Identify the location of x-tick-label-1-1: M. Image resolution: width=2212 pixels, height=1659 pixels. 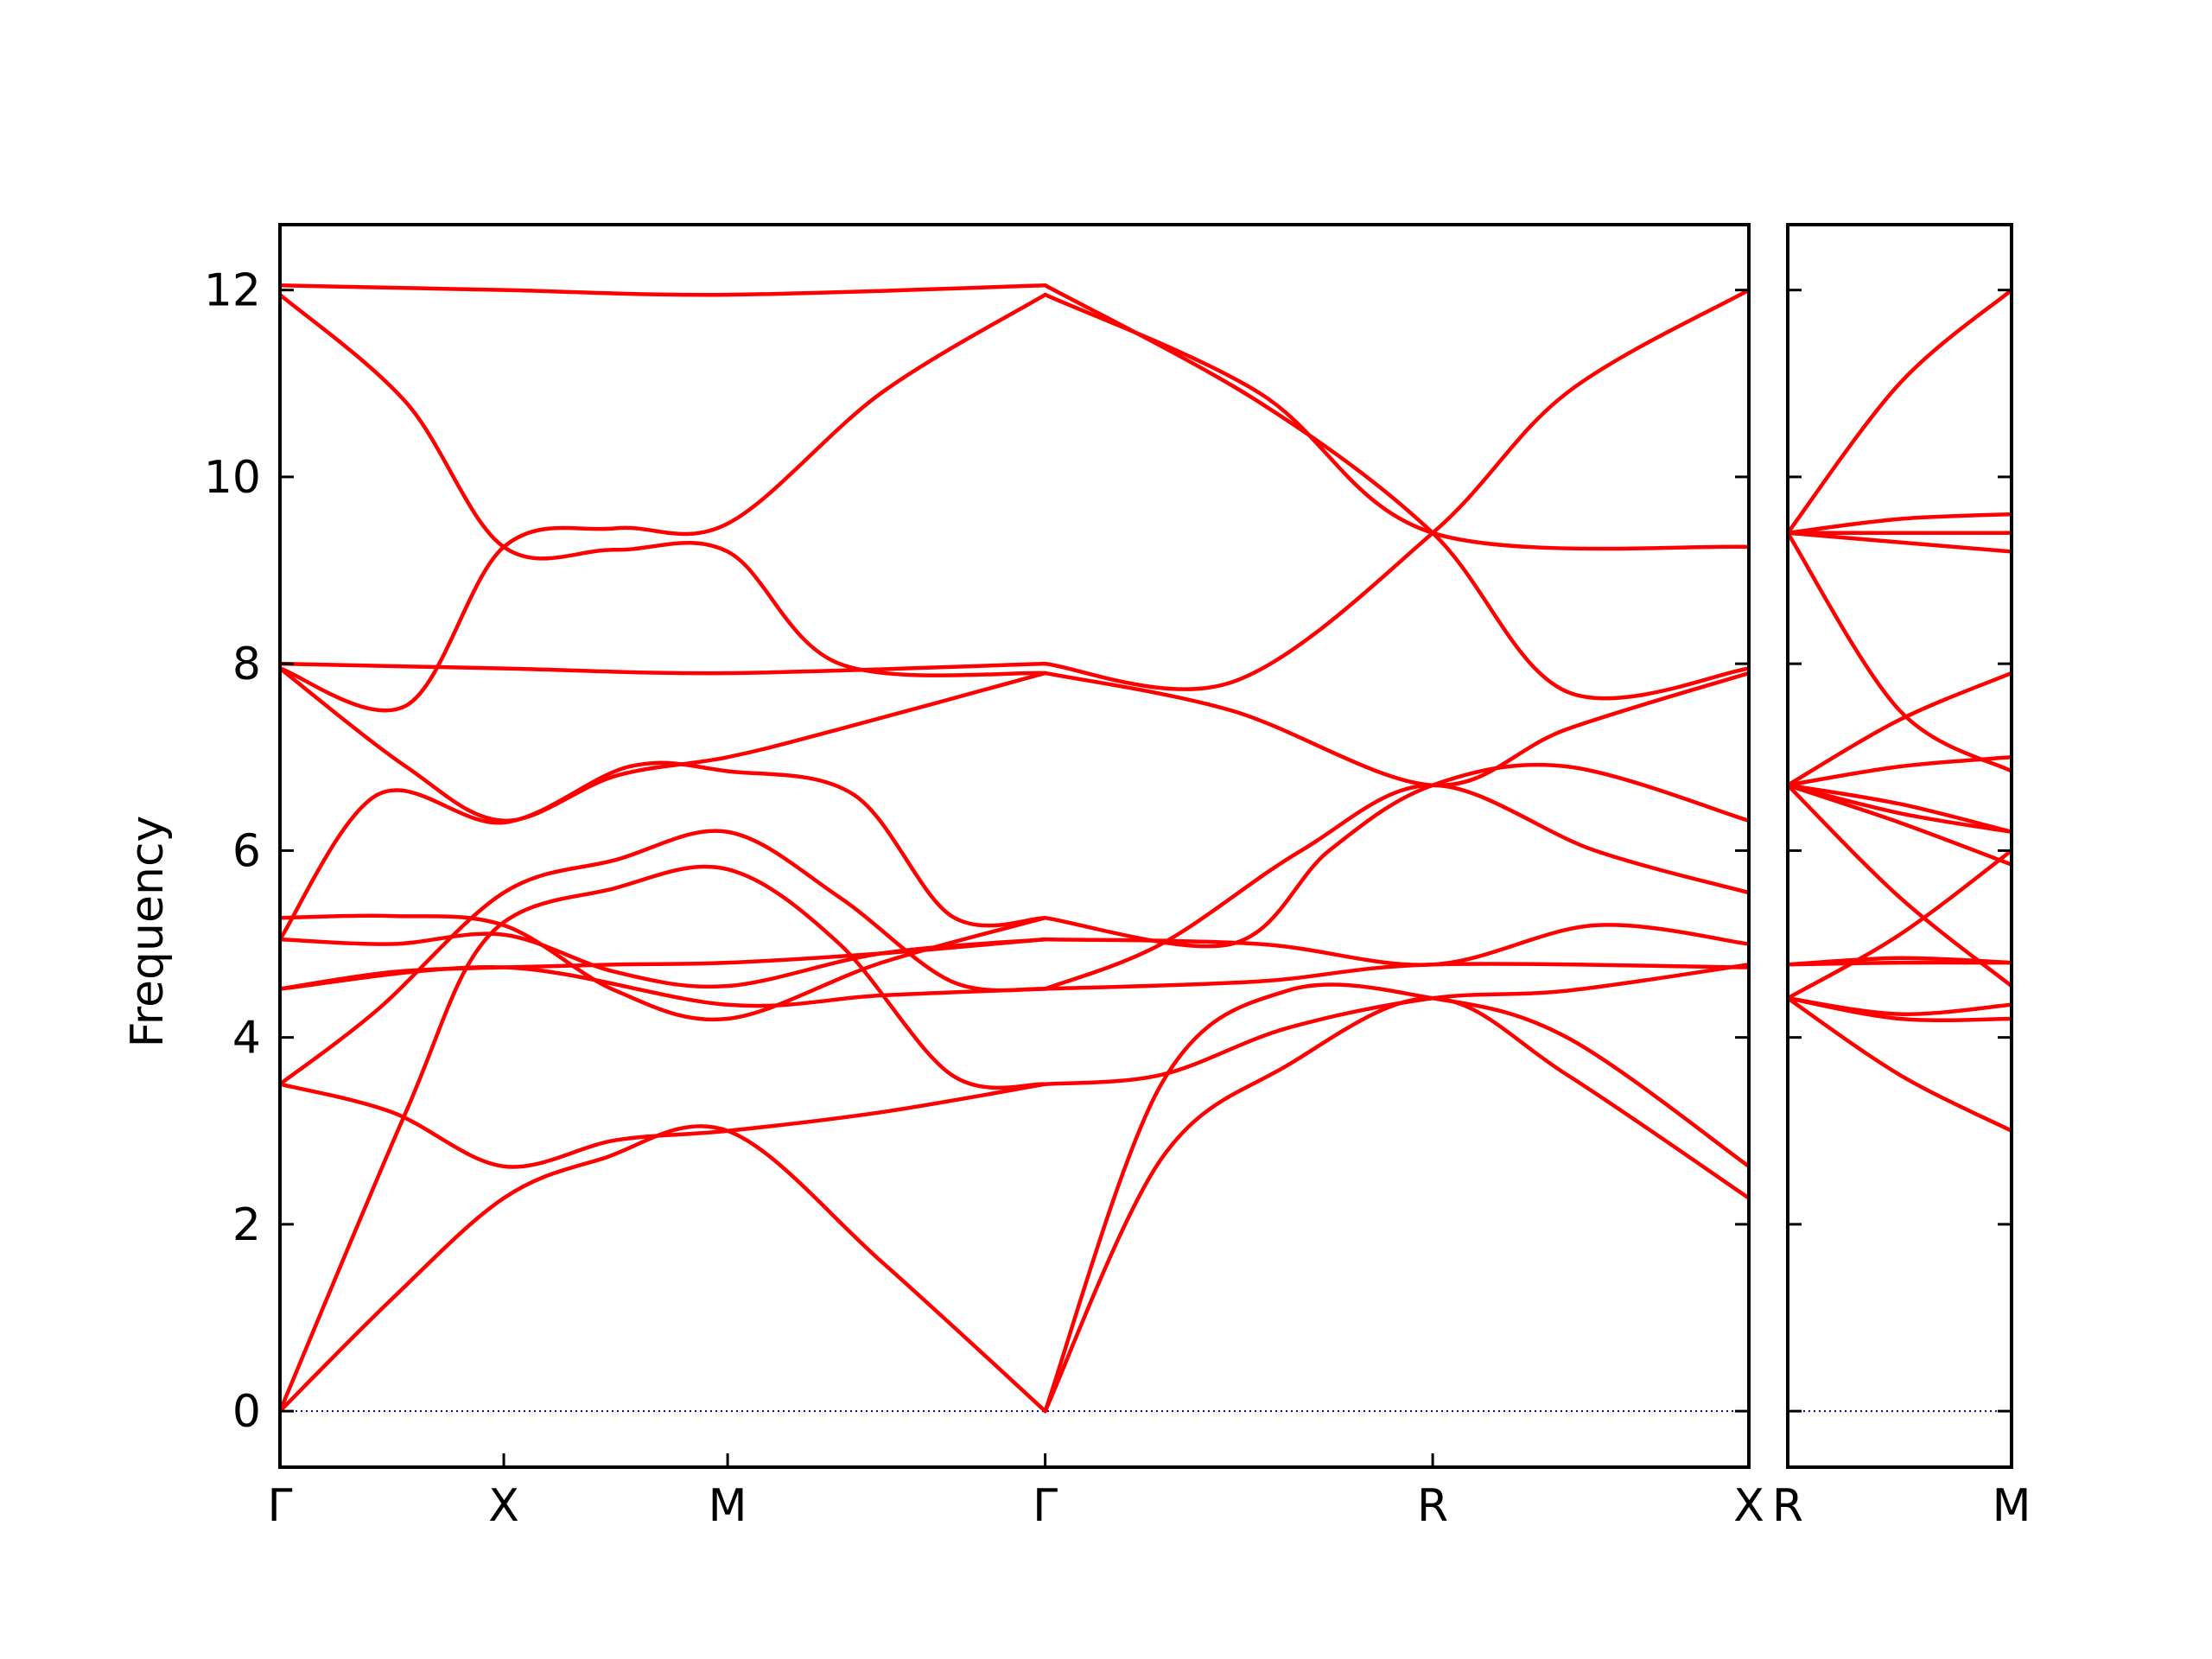
(2012, 1506).